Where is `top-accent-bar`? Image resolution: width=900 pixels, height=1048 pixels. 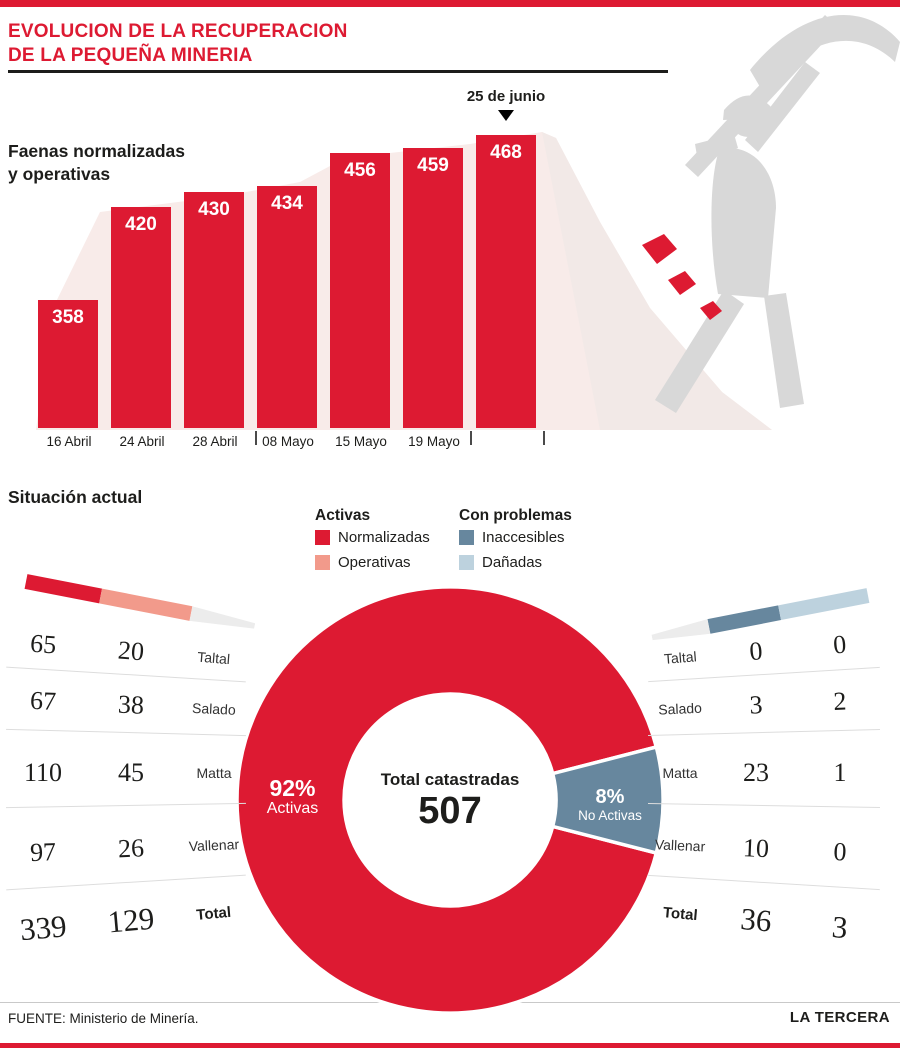
top-accent-bar is located at coordinates (450, 3).